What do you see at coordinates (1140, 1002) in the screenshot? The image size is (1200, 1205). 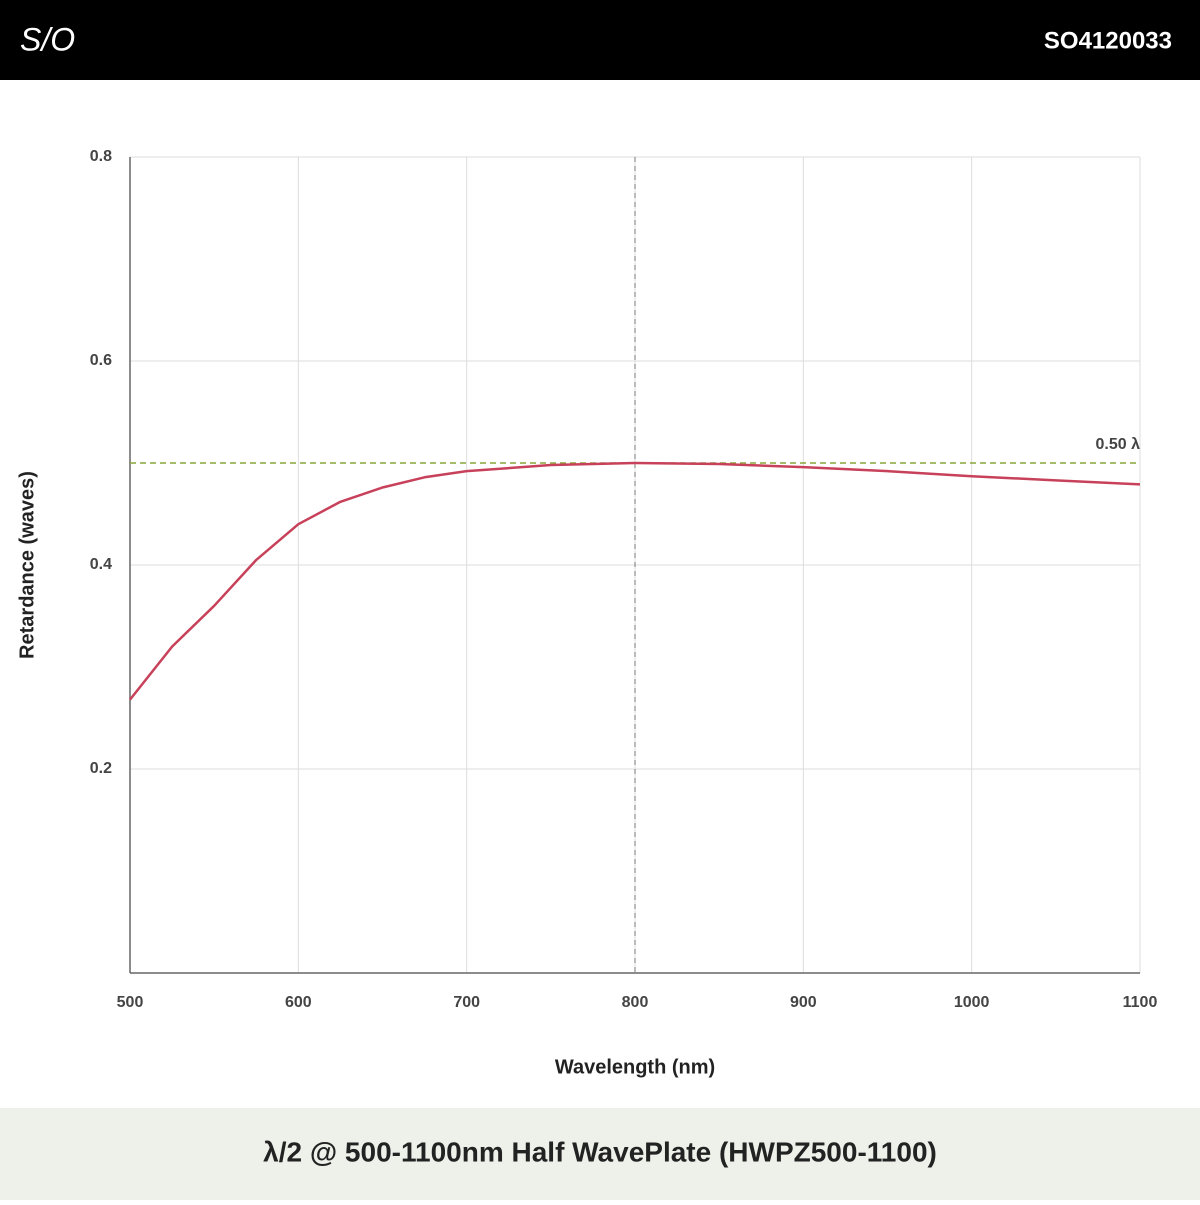 I see `x-tick-label: 1100` at bounding box center [1140, 1002].